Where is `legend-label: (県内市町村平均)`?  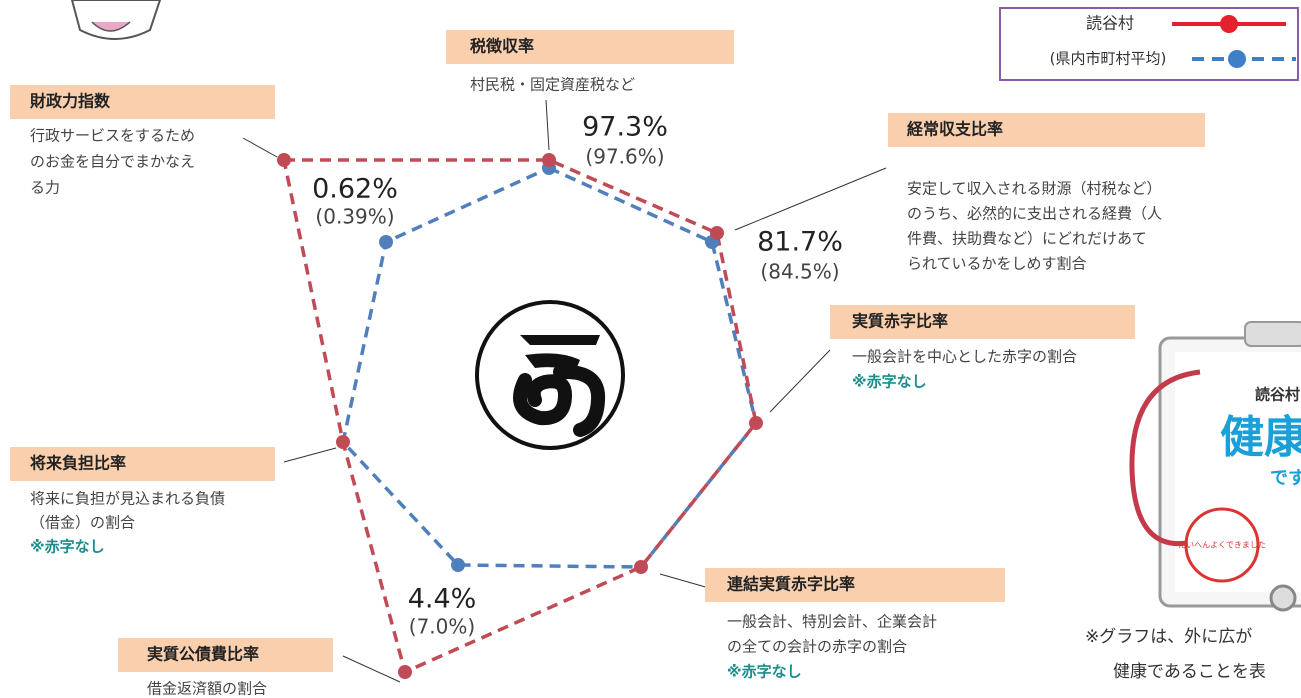
legend-label: (県内市町村平均) is located at coordinates (1108, 59).